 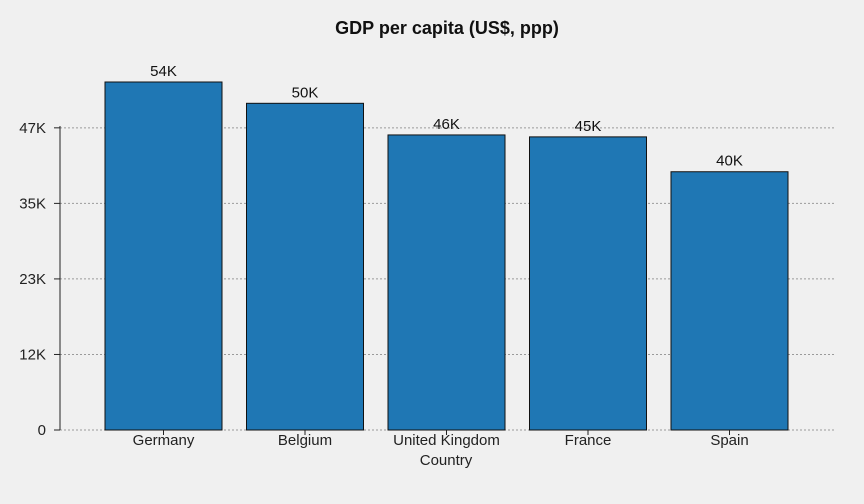 What do you see at coordinates (729, 161) in the screenshot?
I see `bar-value-label: 40K` at bounding box center [729, 161].